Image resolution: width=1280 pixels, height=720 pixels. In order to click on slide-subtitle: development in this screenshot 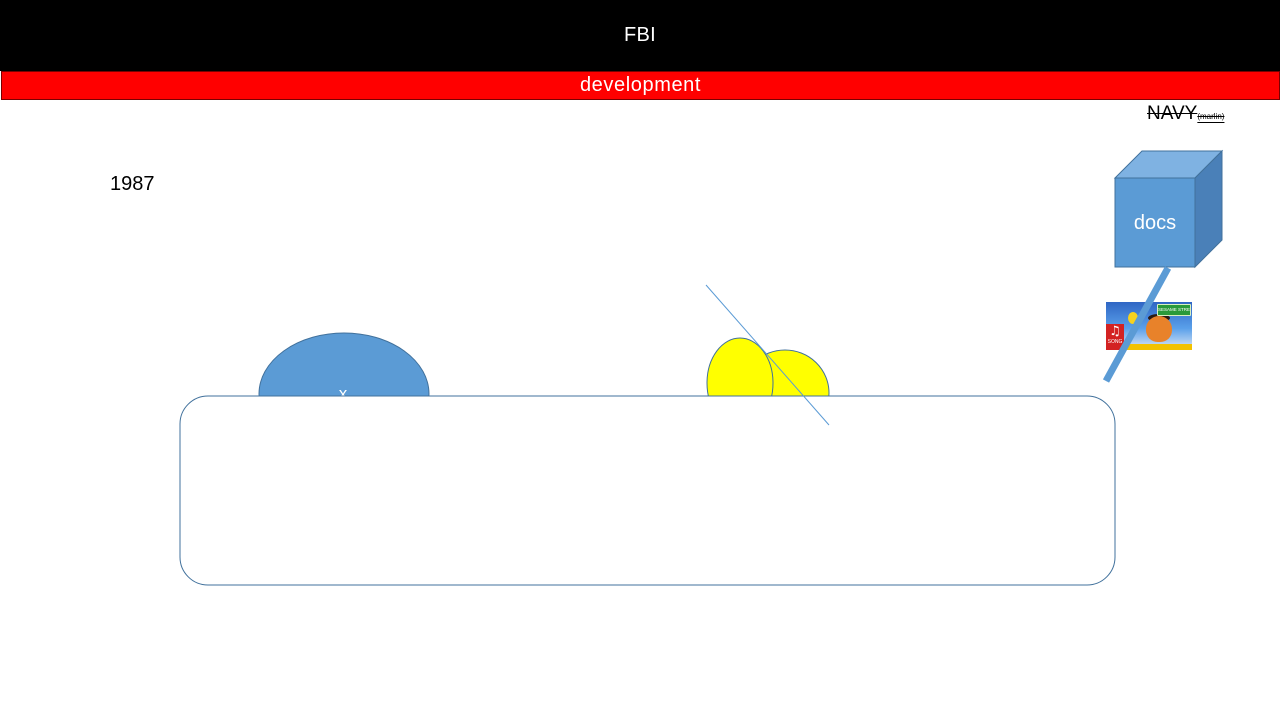, I will do `click(640, 85)`.